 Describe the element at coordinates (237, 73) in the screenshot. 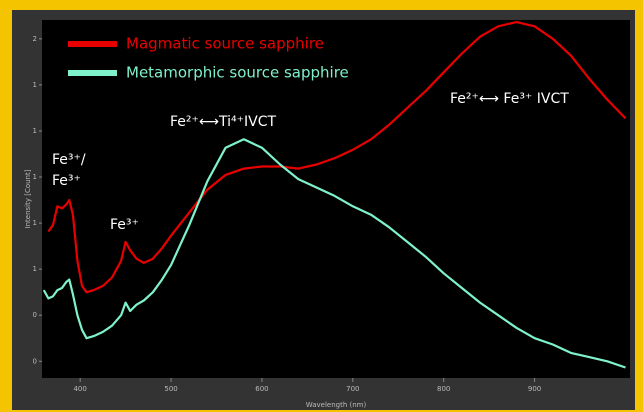

I see `legend-label: Metamorphic source sapphire` at that location.